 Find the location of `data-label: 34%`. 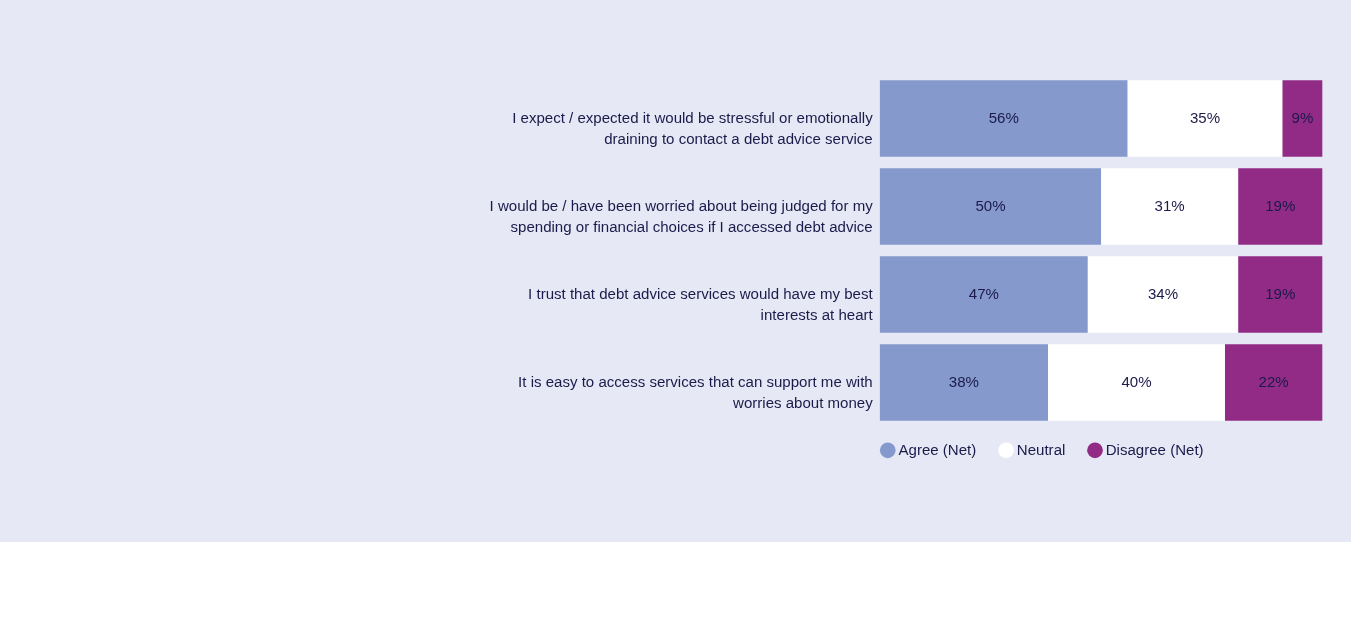

data-label: 34% is located at coordinates (1163, 293).